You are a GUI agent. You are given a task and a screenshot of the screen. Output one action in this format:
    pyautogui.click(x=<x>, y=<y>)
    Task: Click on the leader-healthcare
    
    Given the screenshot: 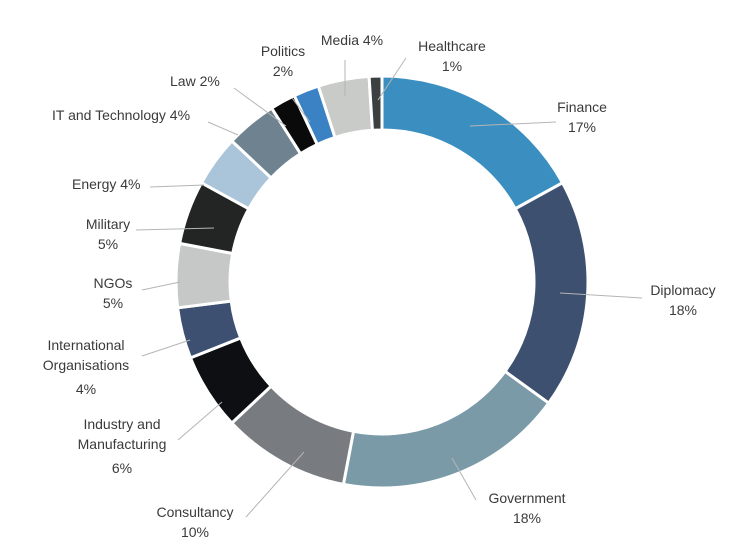 What is the action you would take?
    pyautogui.click(x=392, y=79)
    